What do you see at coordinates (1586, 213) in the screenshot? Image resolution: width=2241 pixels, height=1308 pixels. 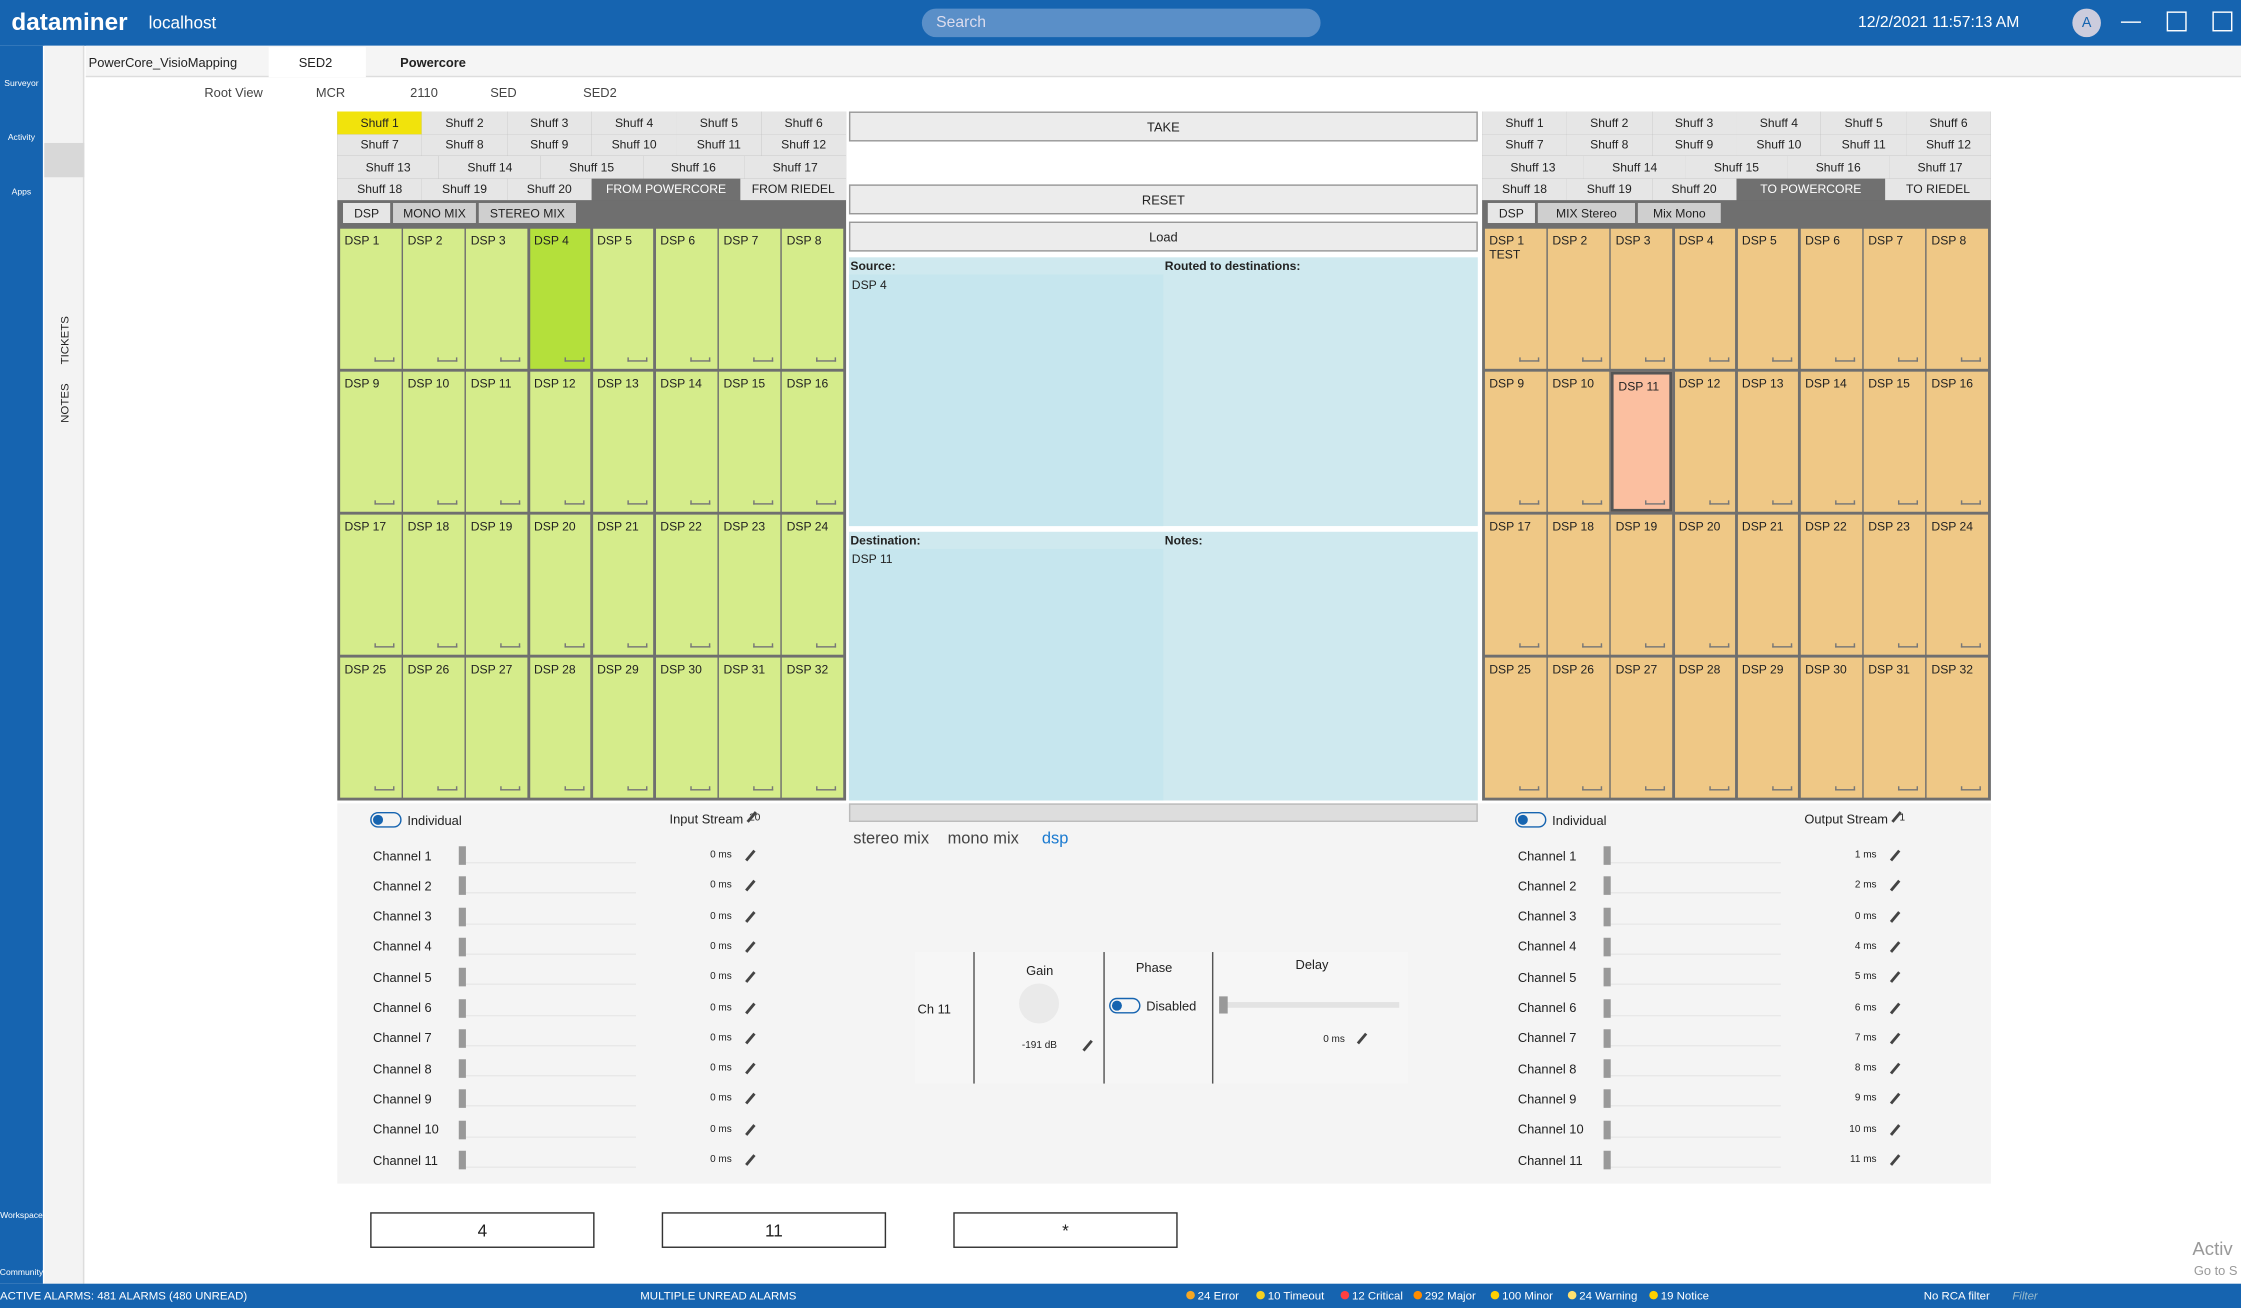 I see `sub-tab: MIX Stereo` at bounding box center [1586, 213].